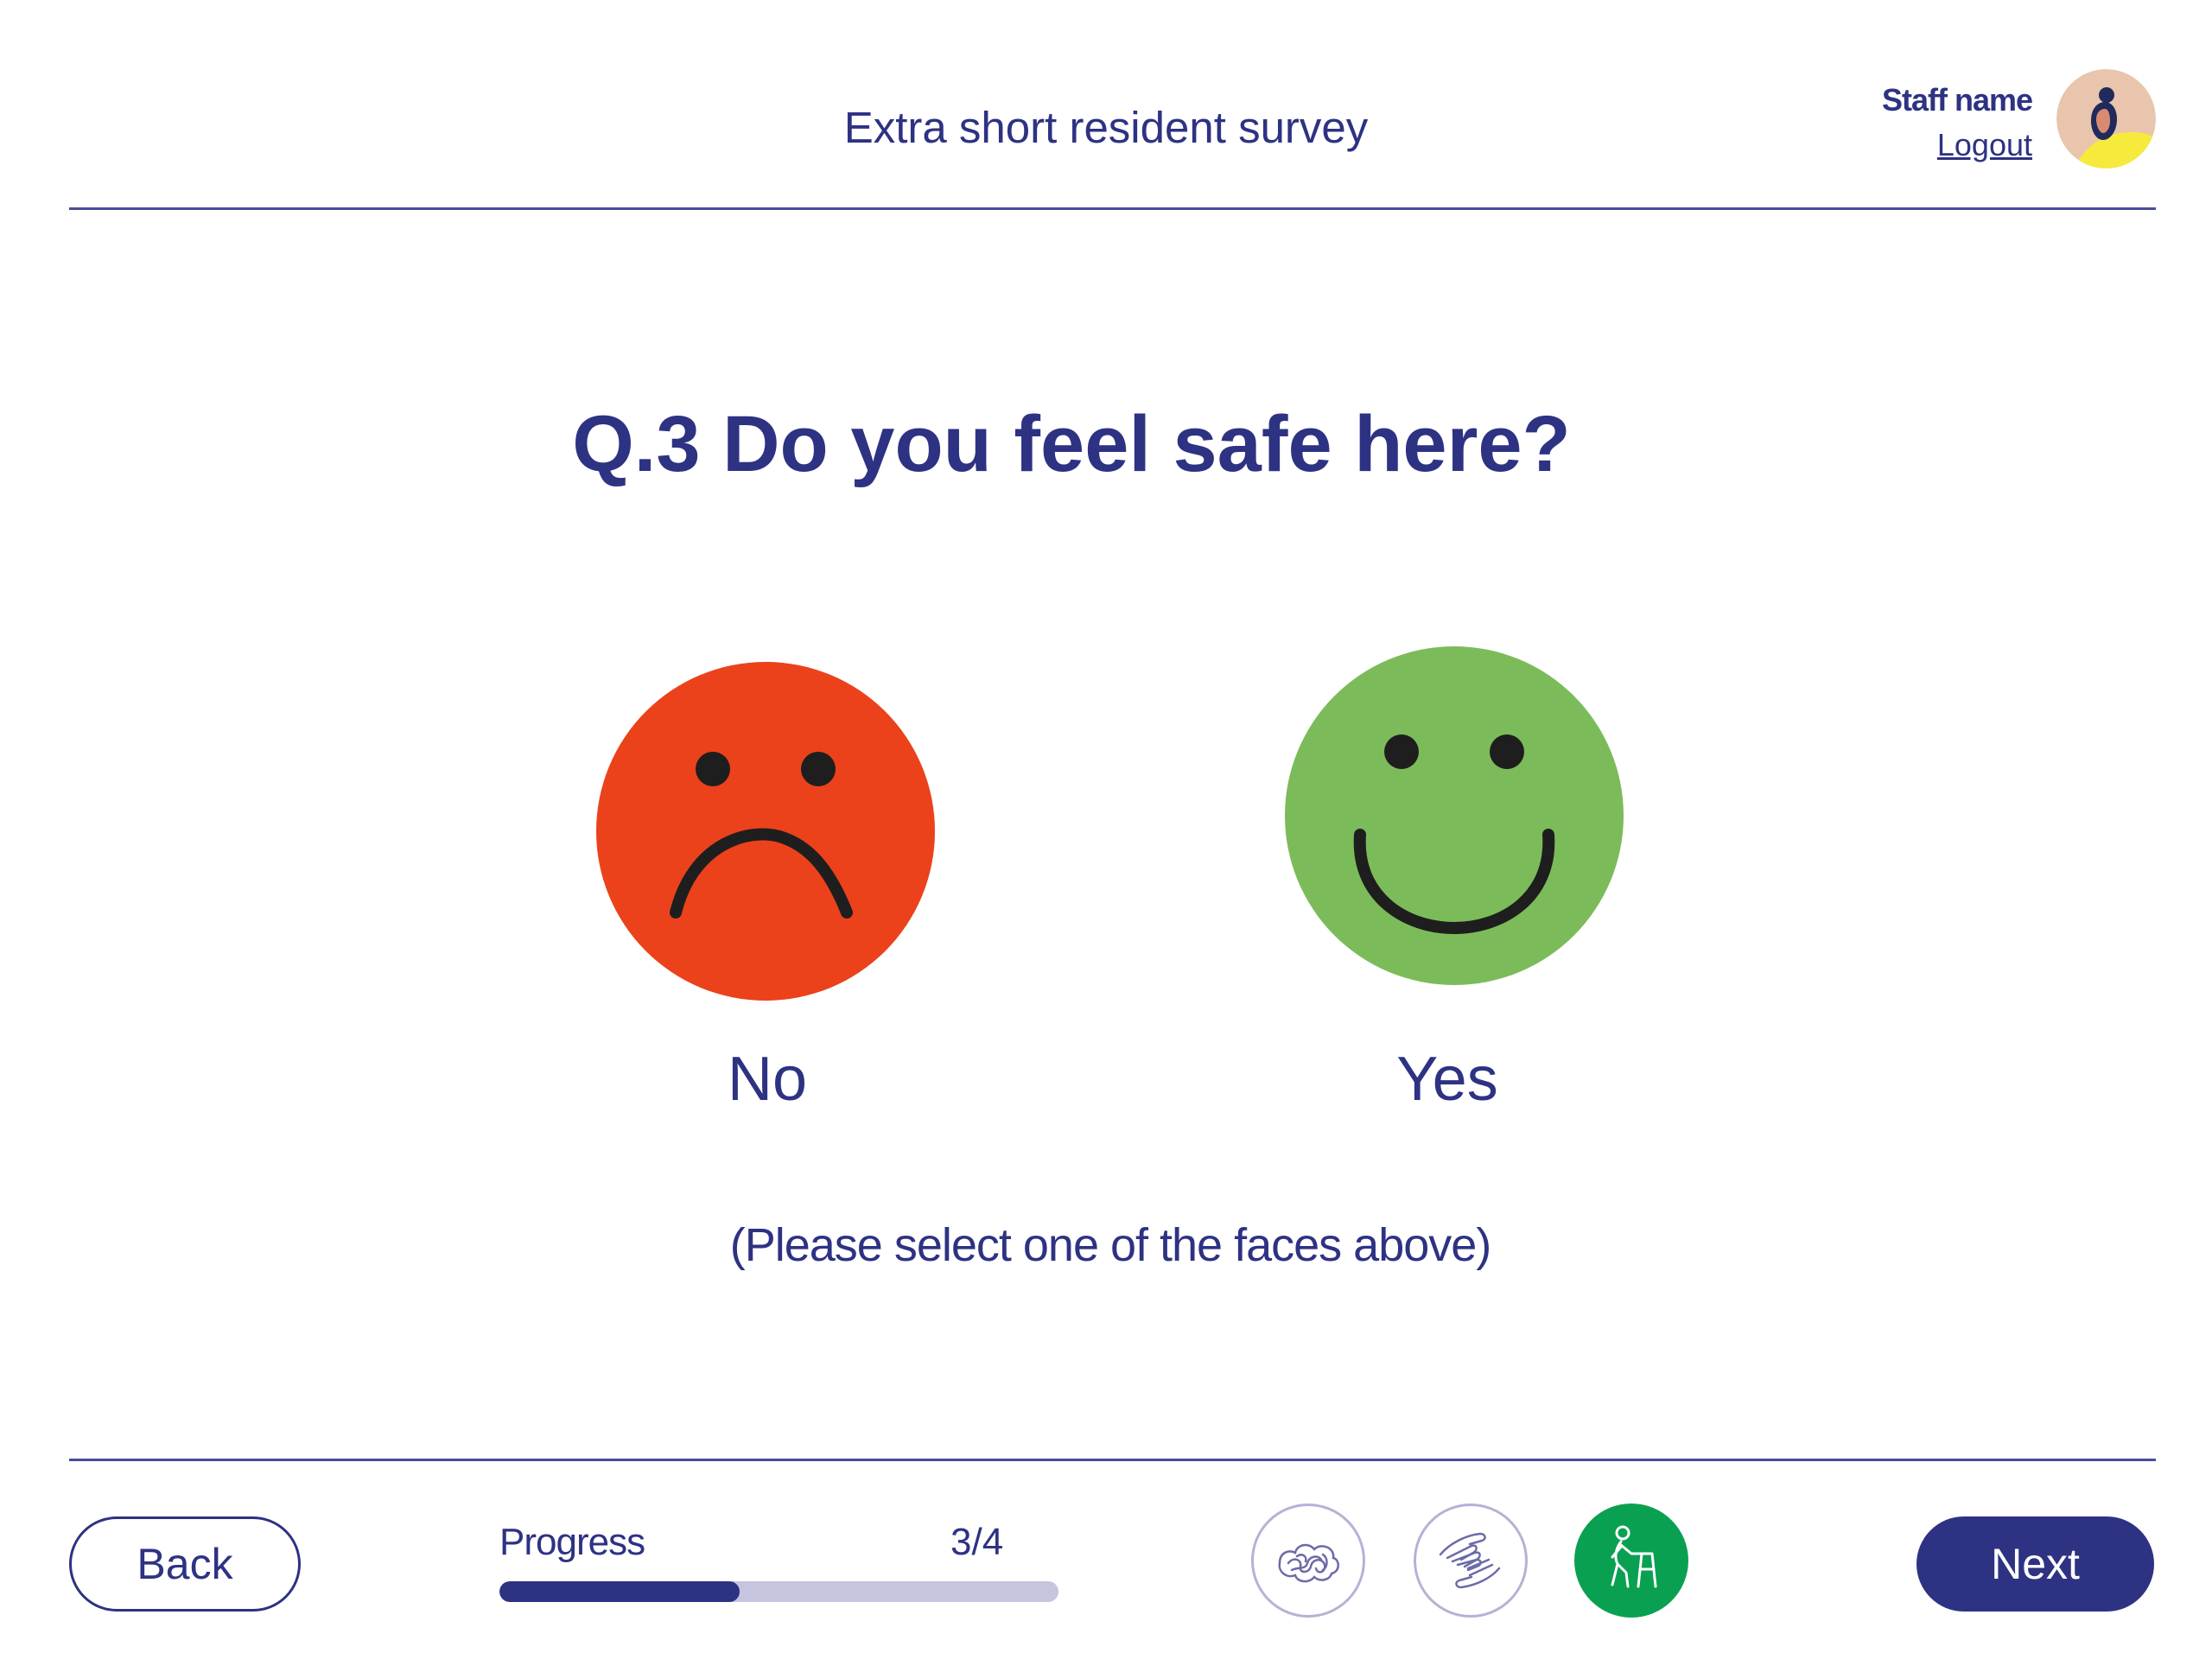 This screenshot has width=2212, height=1653. I want to click on staff-info: Staff name Logout, so click(1957, 123).